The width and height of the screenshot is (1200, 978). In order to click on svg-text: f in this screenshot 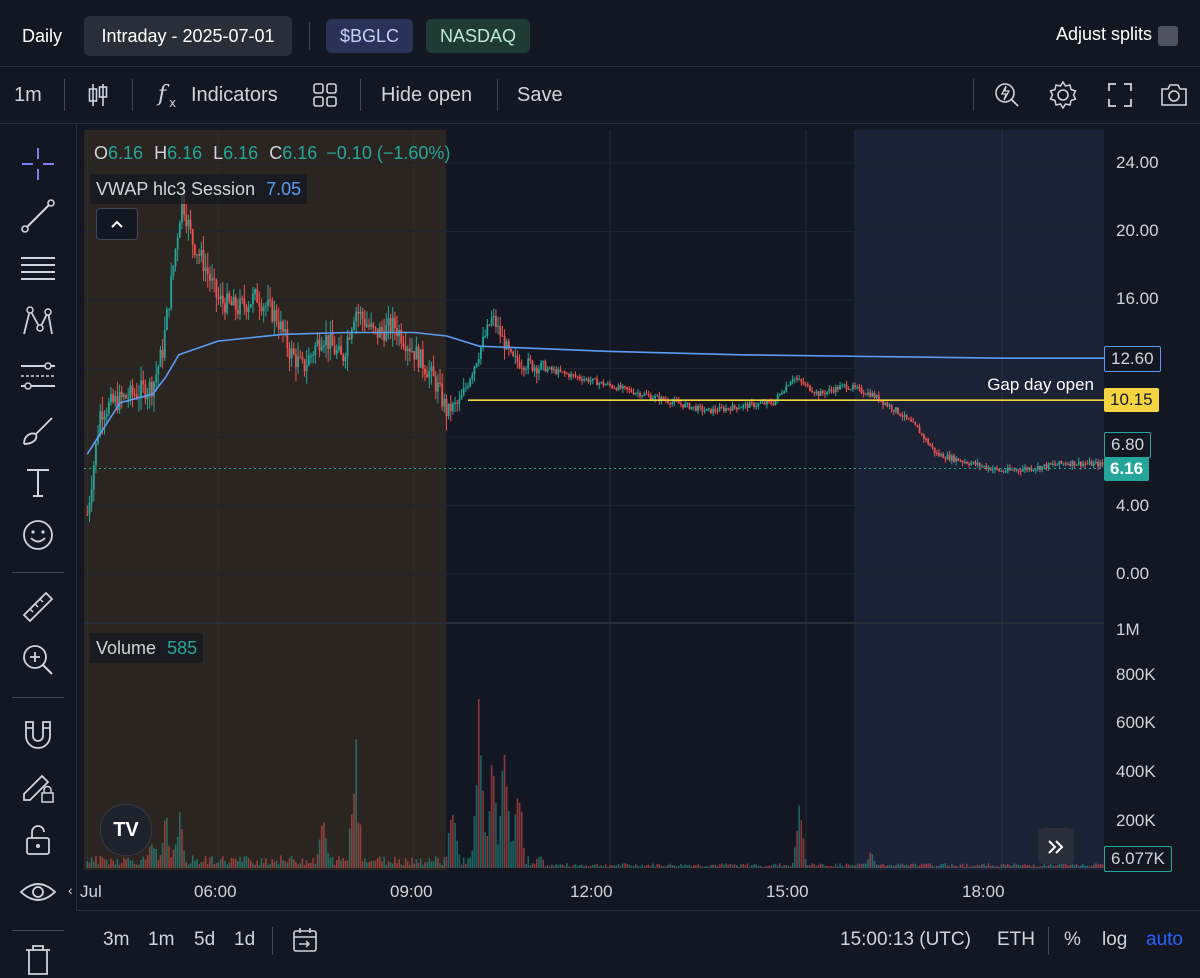, I will do `click(163, 94)`.